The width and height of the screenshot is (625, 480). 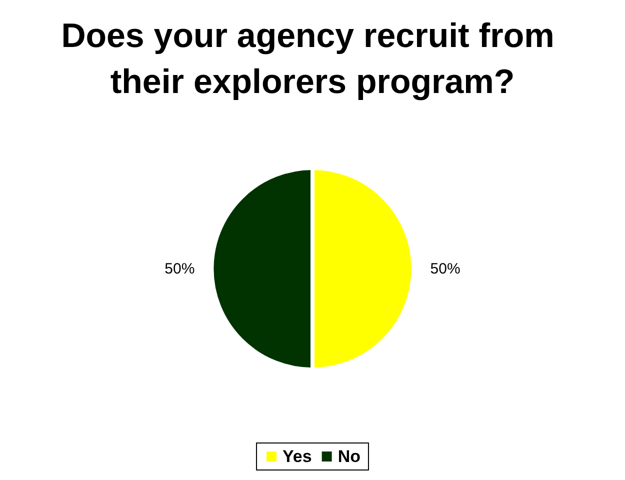 What do you see at coordinates (312, 59) in the screenshot?
I see `chart-title: Does your agency recruit from their explorers program?` at bounding box center [312, 59].